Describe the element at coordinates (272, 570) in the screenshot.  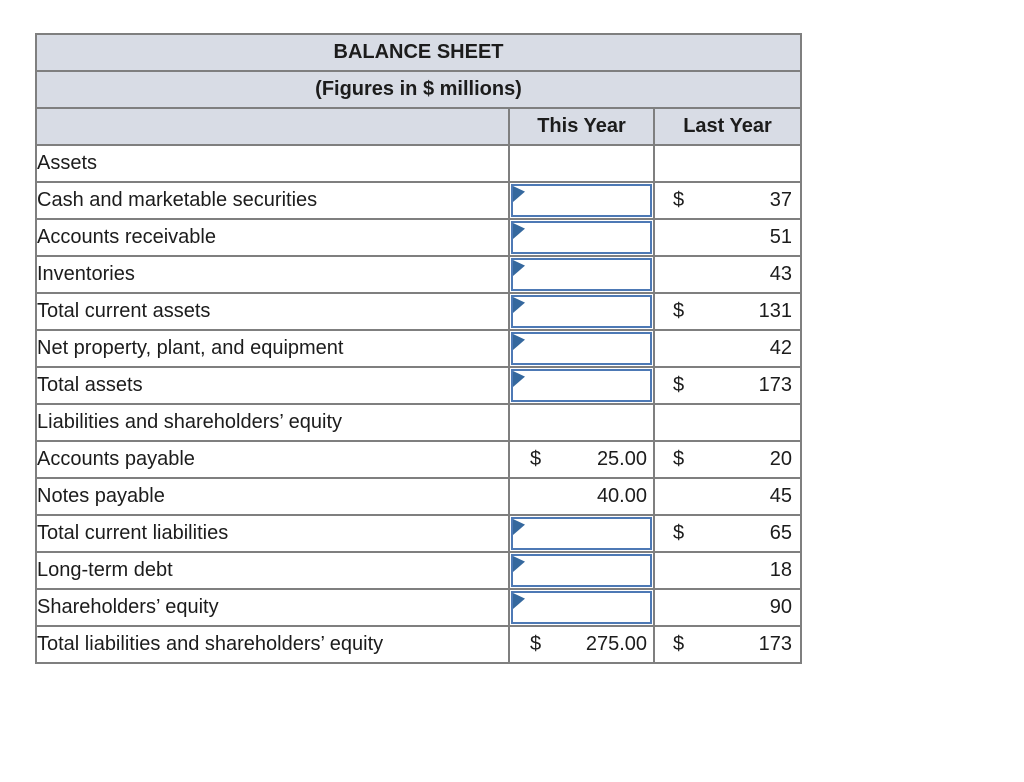
I see `row-label-long-term-debt: Long-term debt` at that location.